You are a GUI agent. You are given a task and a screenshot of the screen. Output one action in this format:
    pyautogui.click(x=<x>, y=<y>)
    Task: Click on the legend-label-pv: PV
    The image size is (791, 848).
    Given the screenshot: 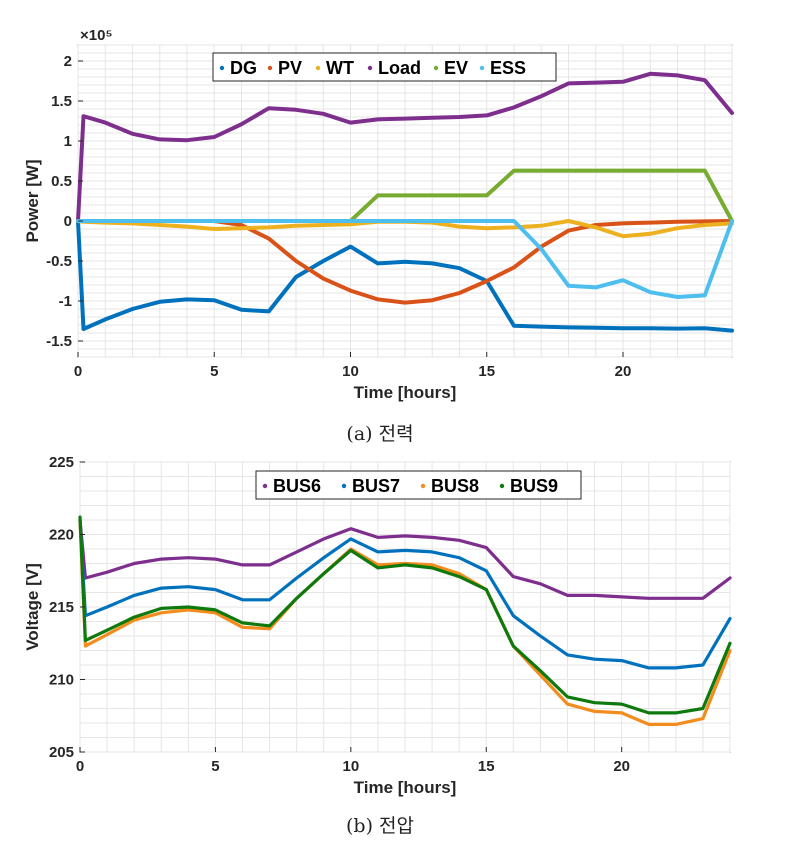 What is the action you would take?
    pyautogui.click(x=290, y=68)
    